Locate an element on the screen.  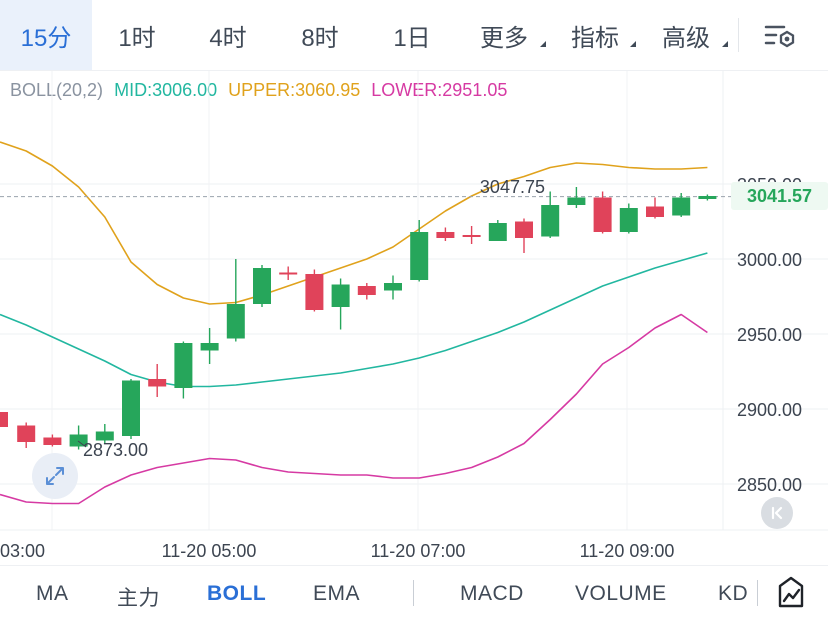
x-tick-label: 11-20 05:00 is located at coordinates (209, 551).